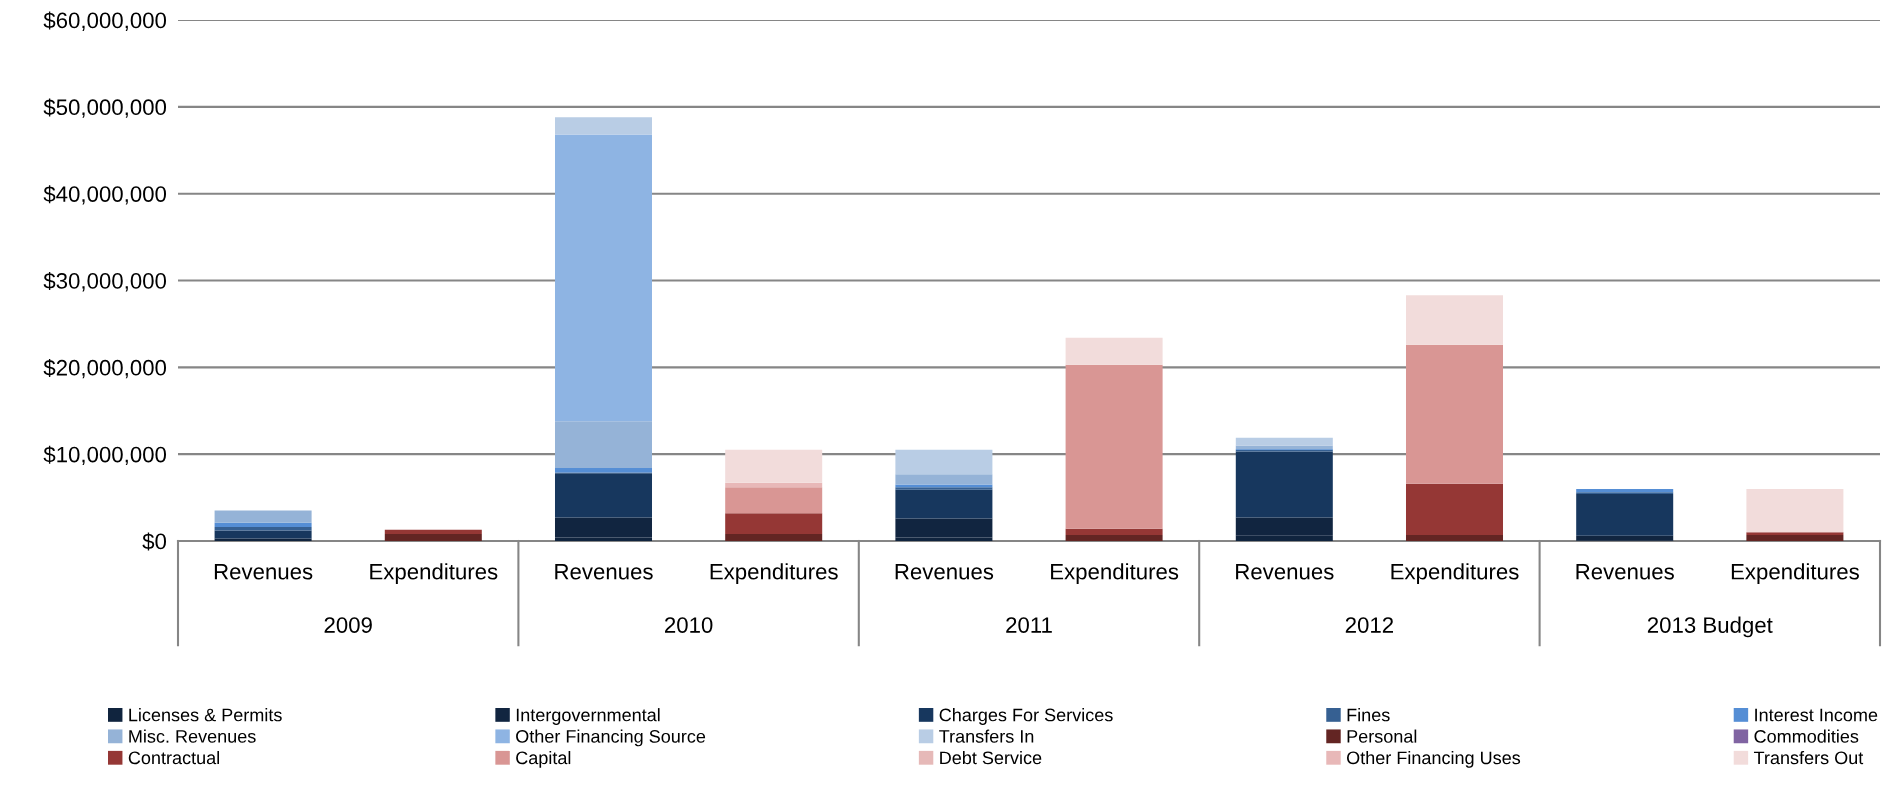 The height and width of the screenshot is (800, 1886). What do you see at coordinates (173, 757) in the screenshot?
I see `legend-label: Contractual` at bounding box center [173, 757].